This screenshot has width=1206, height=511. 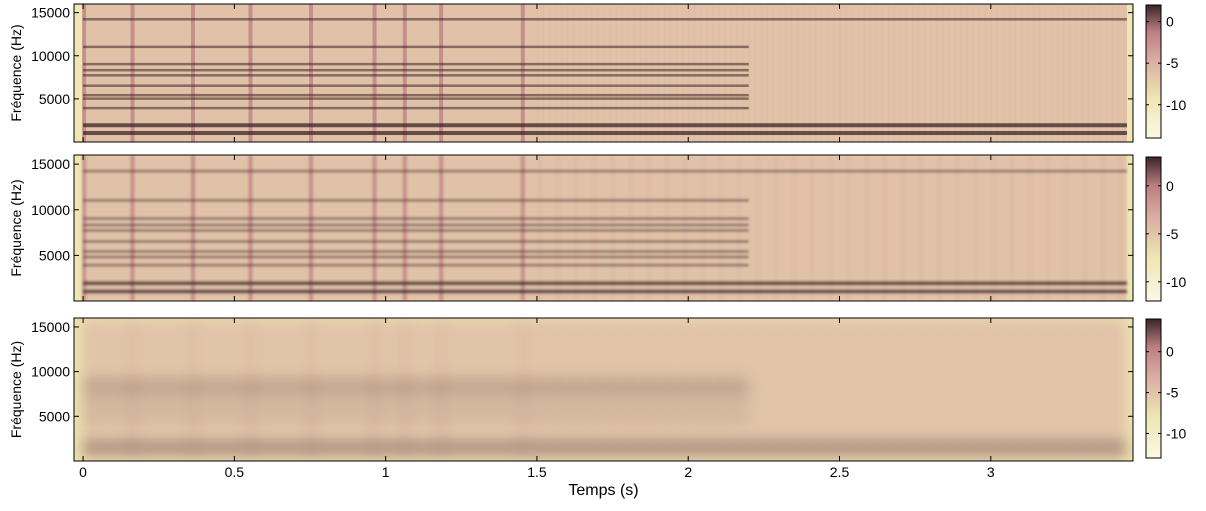 I want to click on y-tick-label: 5000, so click(x=54, y=255).